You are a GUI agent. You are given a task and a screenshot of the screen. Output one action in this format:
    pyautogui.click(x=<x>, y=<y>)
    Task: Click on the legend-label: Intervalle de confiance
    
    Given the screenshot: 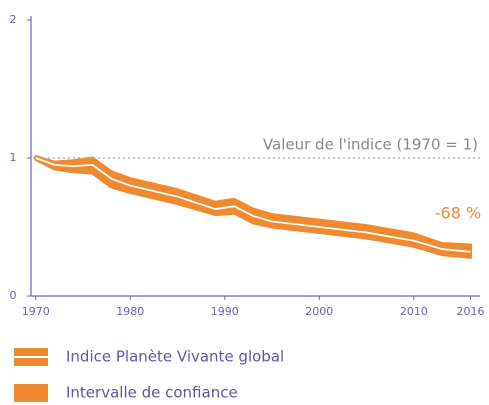 What is the action you would take?
    pyautogui.click(x=152, y=393)
    